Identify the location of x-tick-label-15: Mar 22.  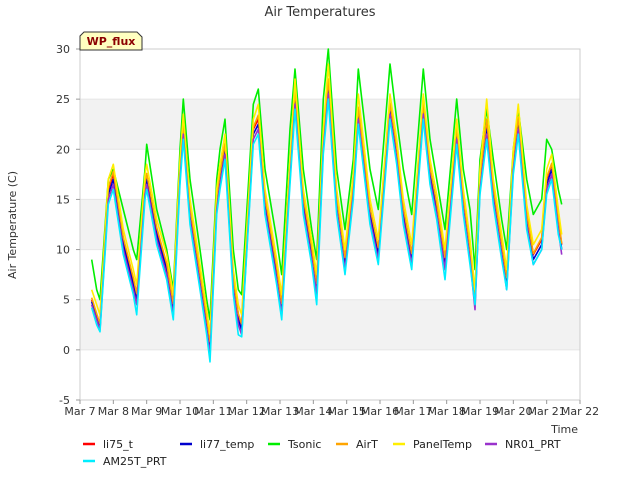
(580, 411).